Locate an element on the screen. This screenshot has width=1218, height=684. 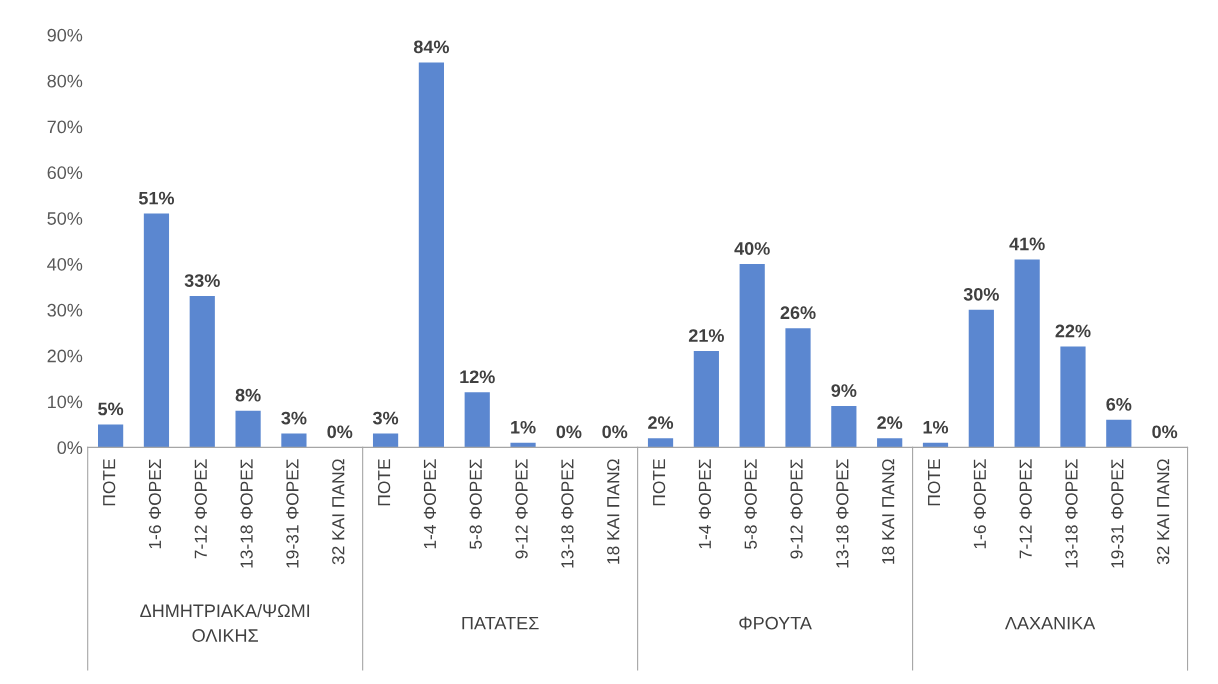
text: ΛΑΧΑΝΙΚΑ is located at coordinates (1050, 623).